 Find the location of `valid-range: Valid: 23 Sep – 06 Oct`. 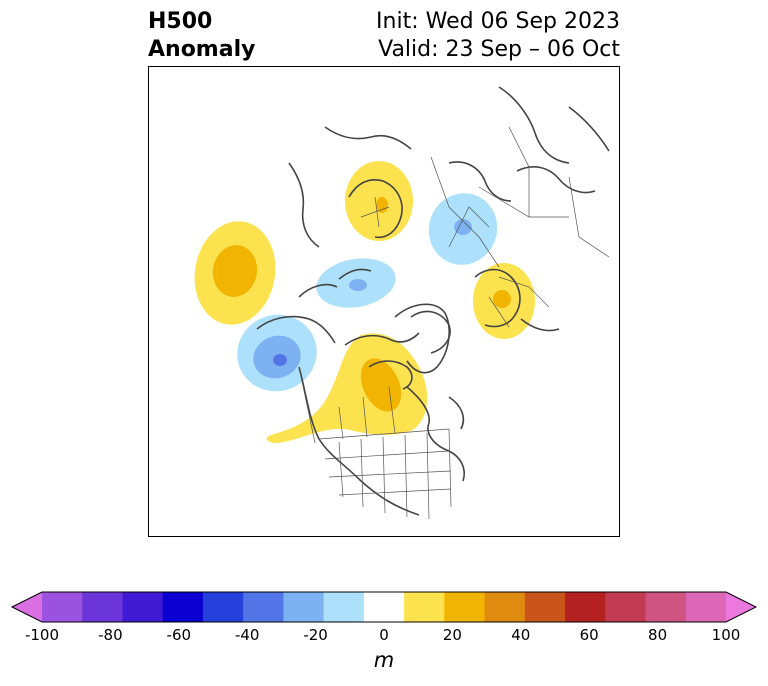

valid-range: Valid: 23 Sep – 06 Oct is located at coordinates (499, 49).